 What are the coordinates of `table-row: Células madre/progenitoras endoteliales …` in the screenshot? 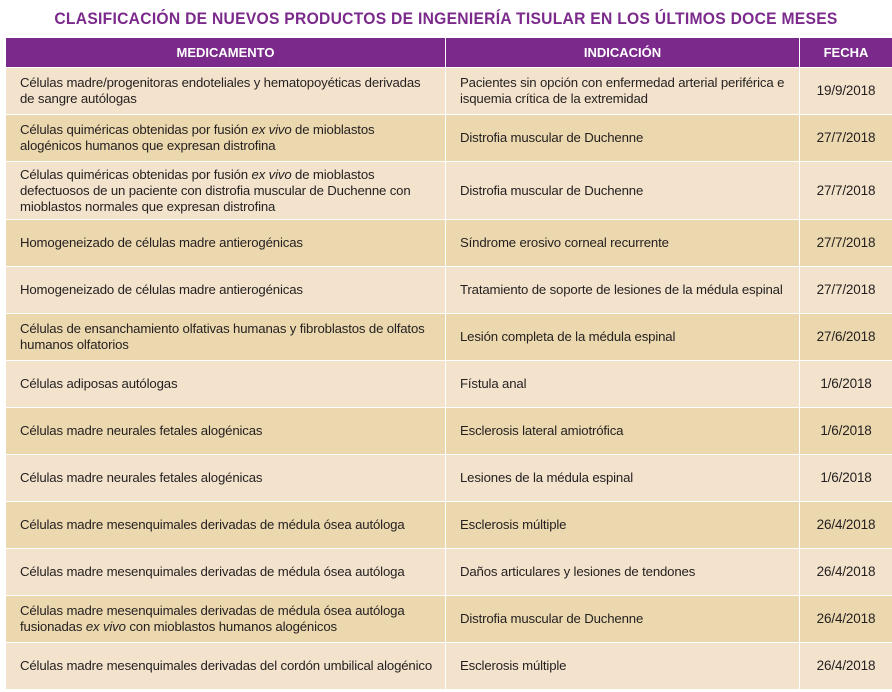 It's located at (449, 90).